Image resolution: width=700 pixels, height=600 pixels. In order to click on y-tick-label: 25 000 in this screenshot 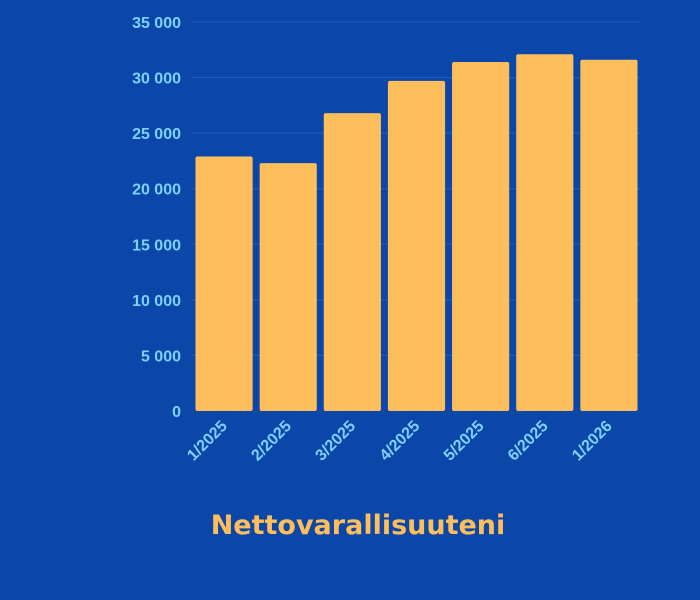, I will do `click(156, 134)`.